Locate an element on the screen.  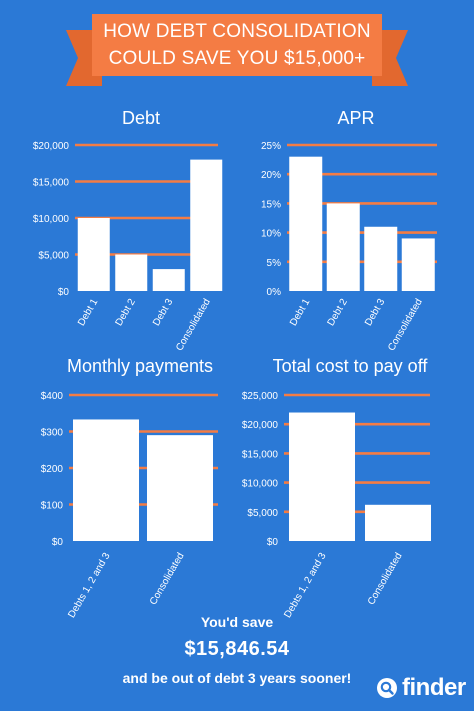
finder-logo-icon is located at coordinates (387, 688).